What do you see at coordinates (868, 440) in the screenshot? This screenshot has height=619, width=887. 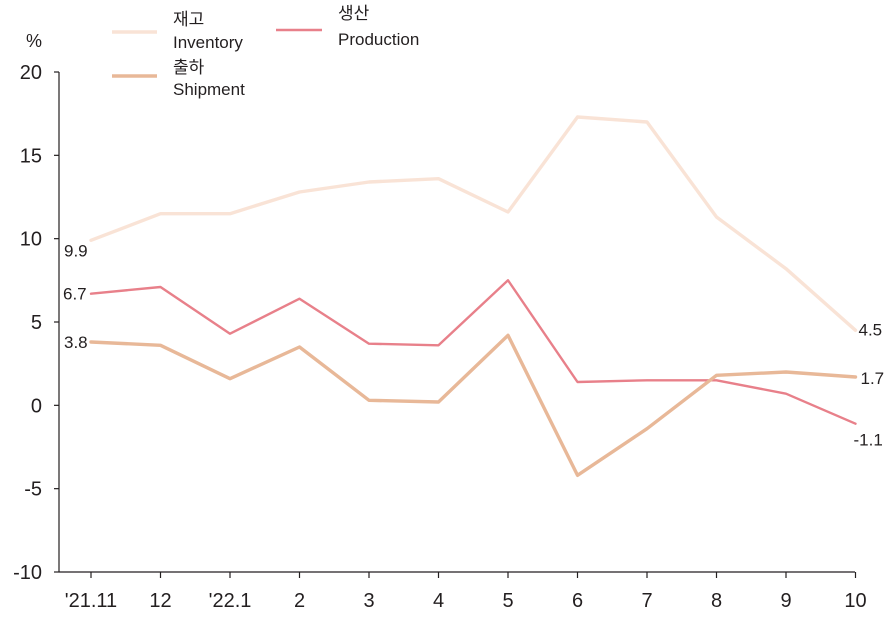 I see `data-label-production: -1.1` at bounding box center [868, 440].